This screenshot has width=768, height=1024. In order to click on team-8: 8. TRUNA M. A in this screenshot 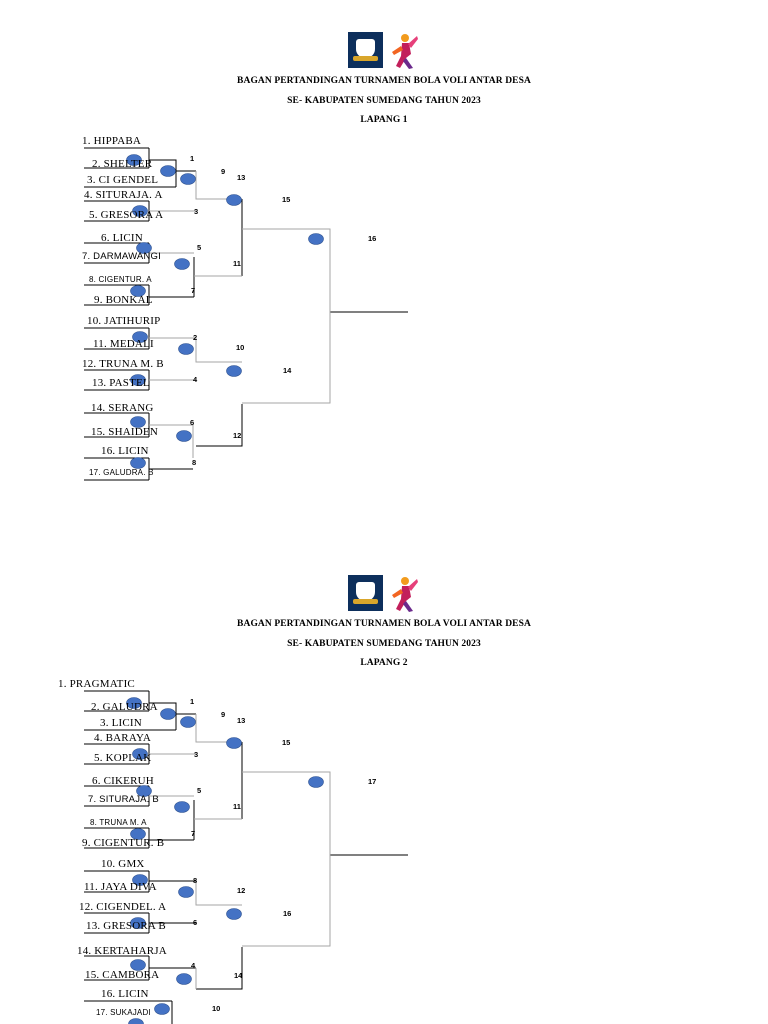, I will do `click(118, 822)`.